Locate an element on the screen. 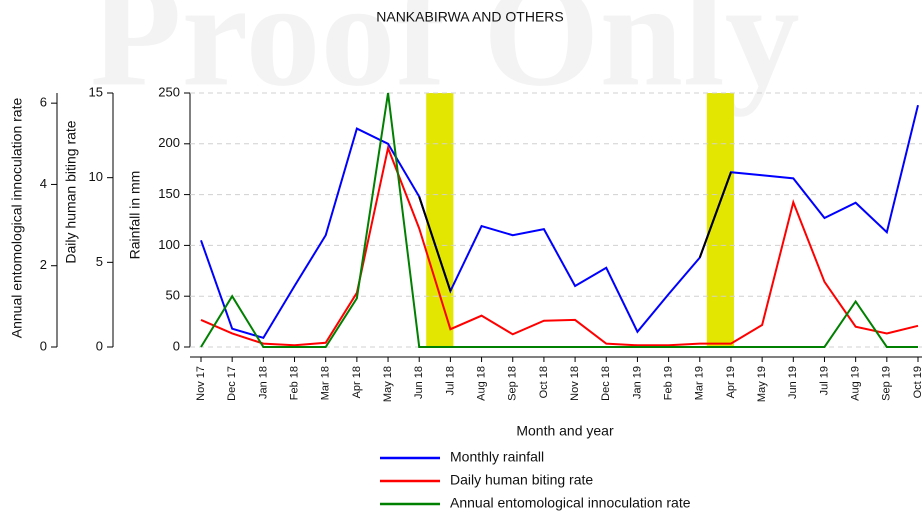 This screenshot has width=922, height=514. x-tick-label: Dec 18 is located at coordinates (606, 383).